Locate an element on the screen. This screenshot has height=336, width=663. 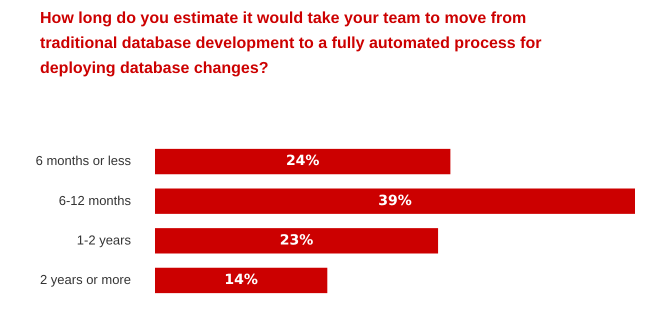
y-tick-label: 6-12 months is located at coordinates (95, 200).